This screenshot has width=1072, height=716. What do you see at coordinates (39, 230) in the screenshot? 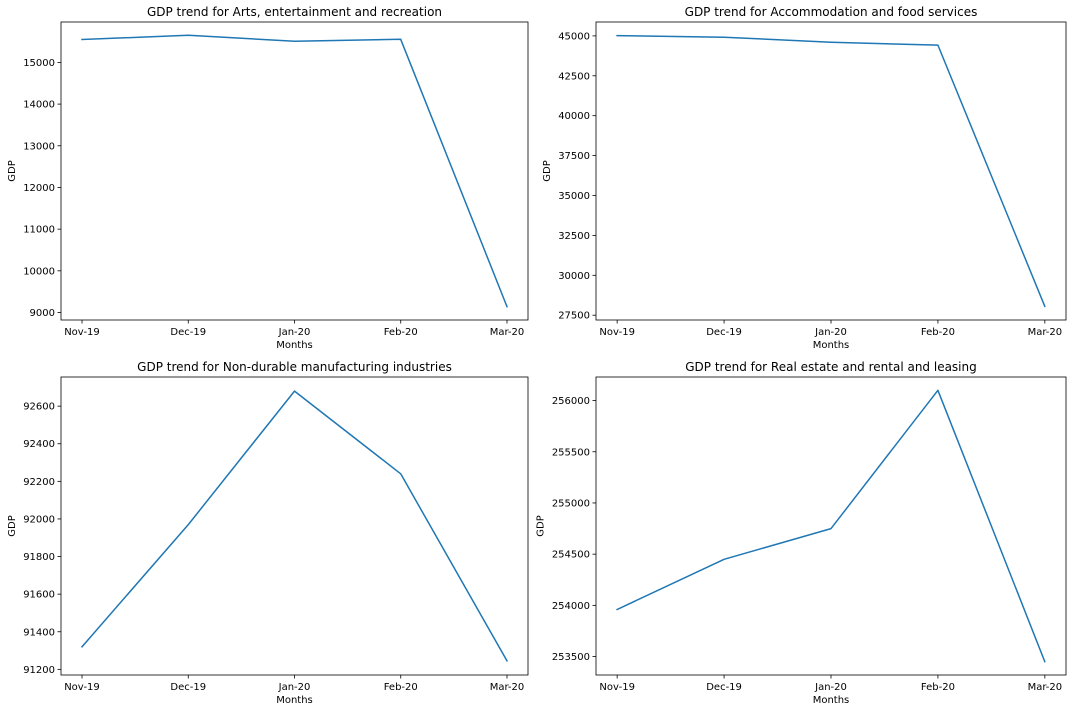
I see `y-tick-label: 11000` at bounding box center [39, 230].